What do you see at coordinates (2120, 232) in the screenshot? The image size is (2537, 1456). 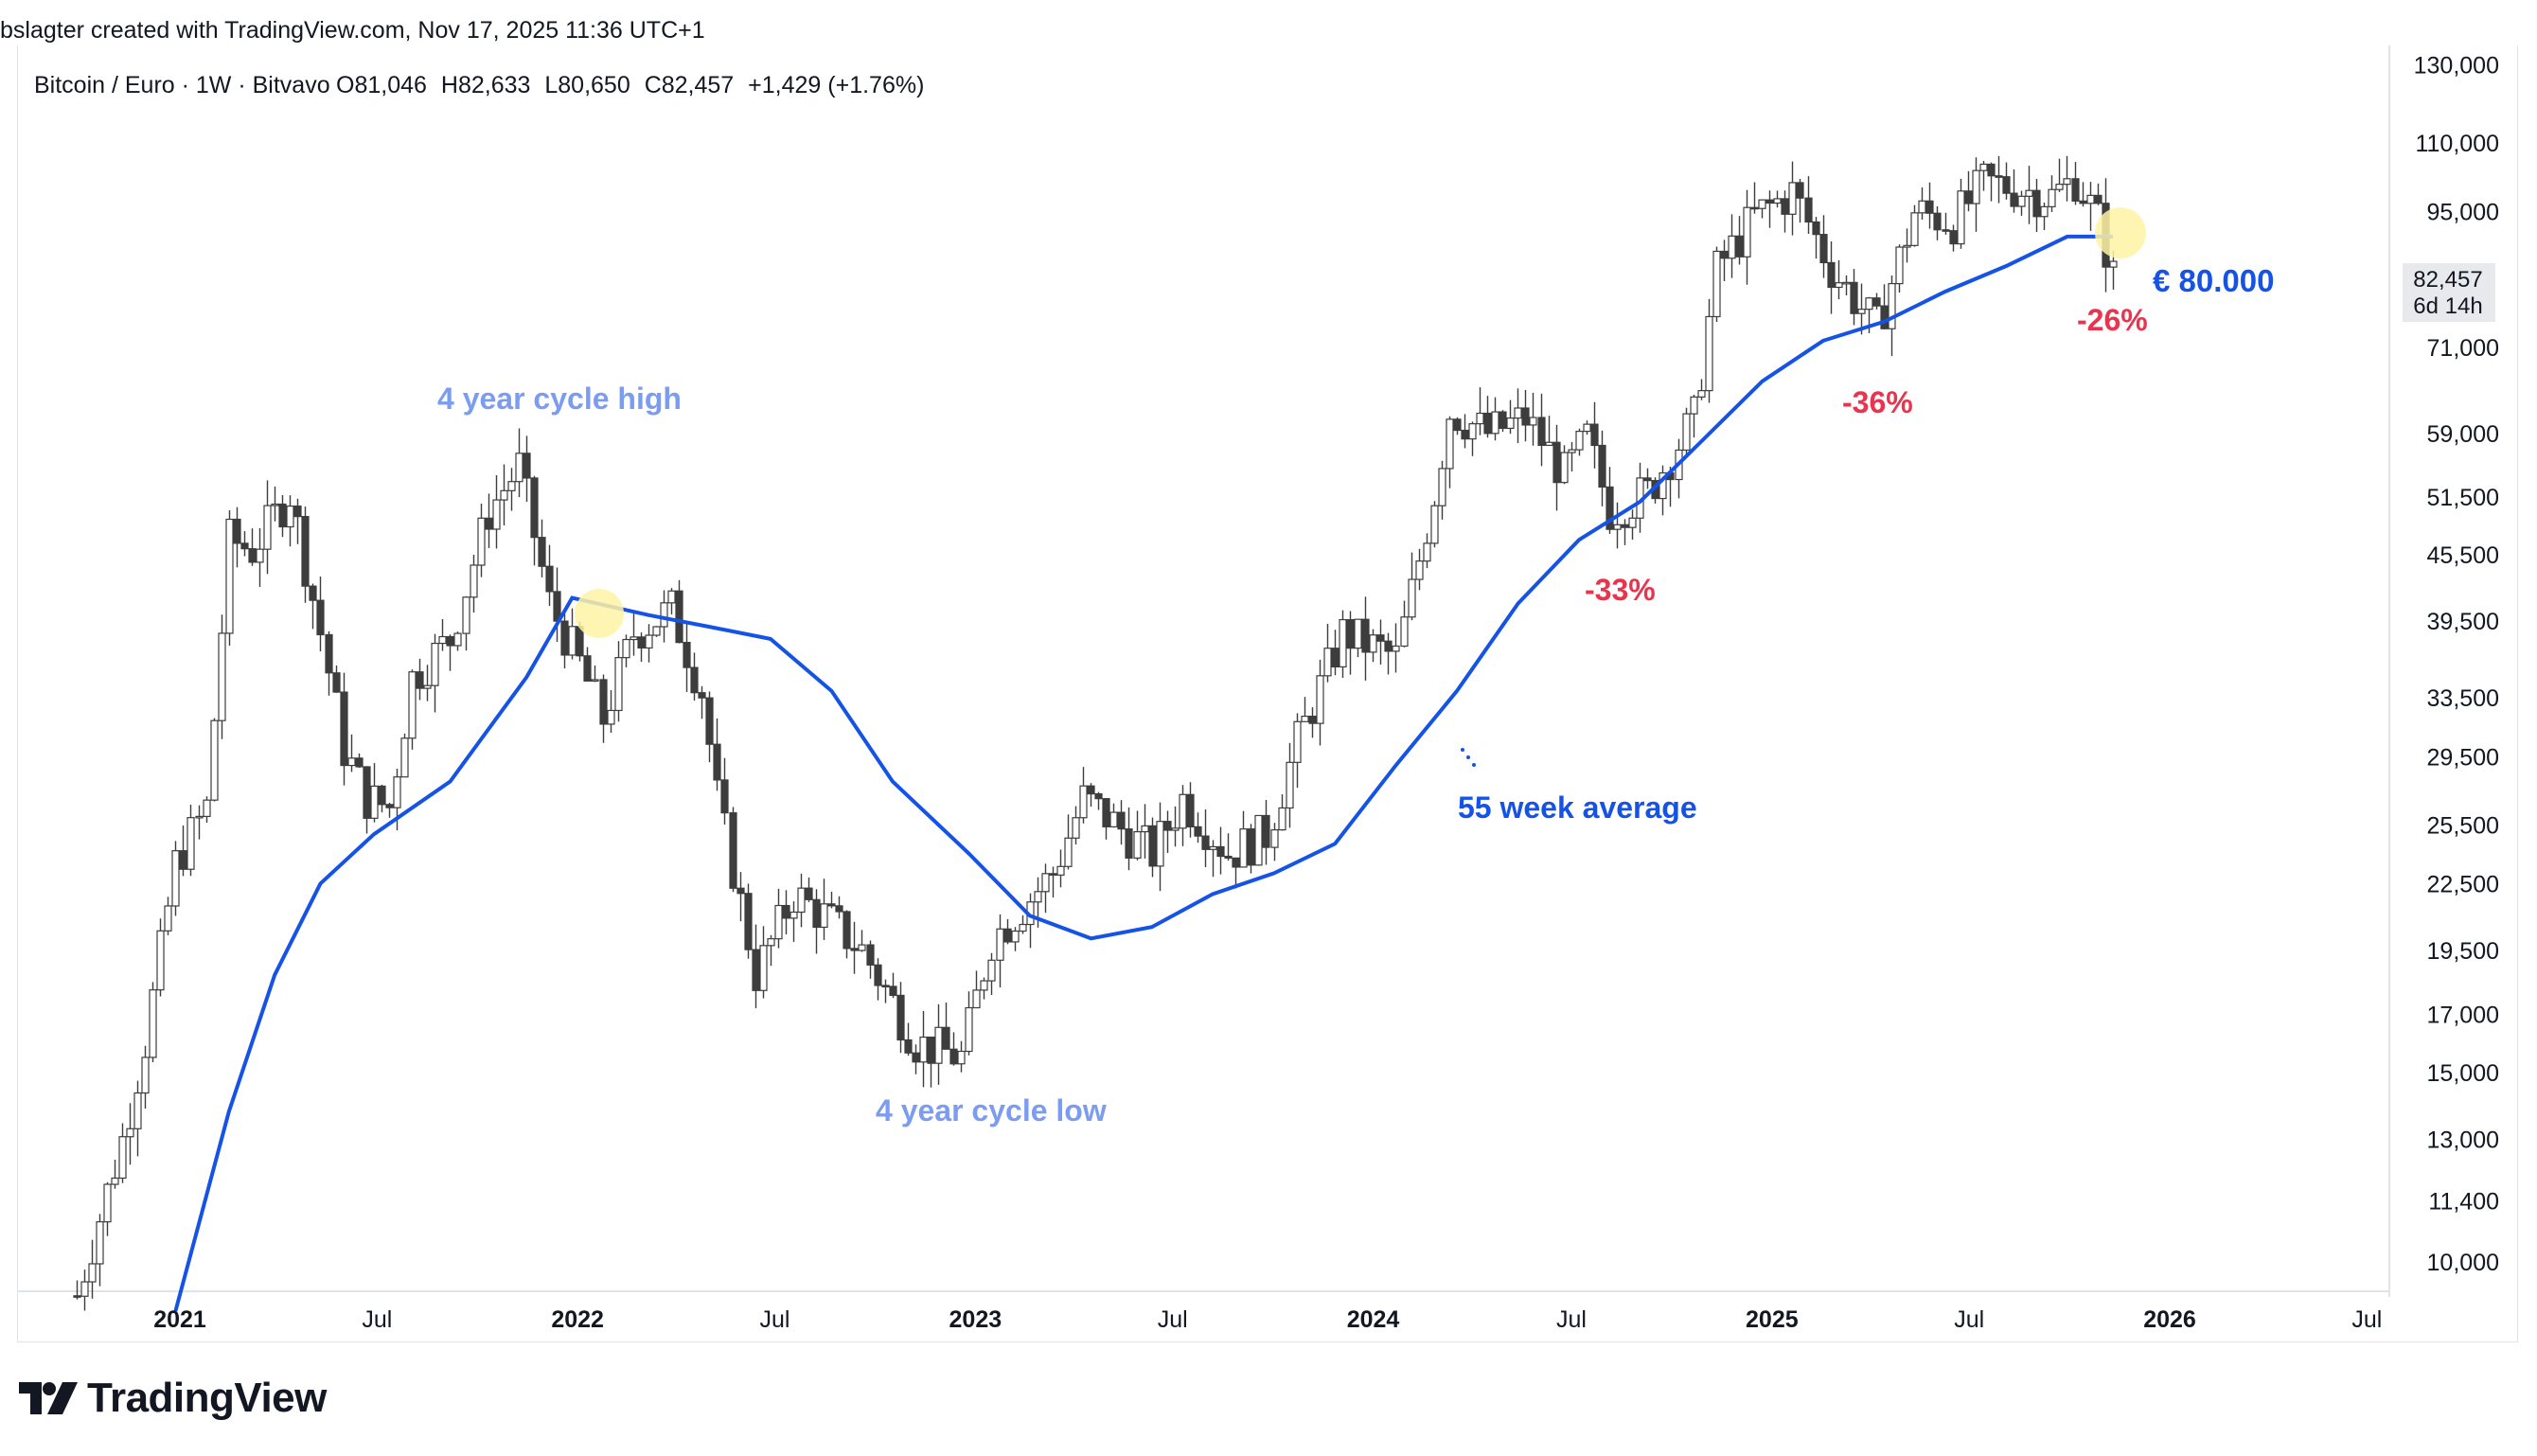 I see `highlight-marker-2025` at bounding box center [2120, 232].